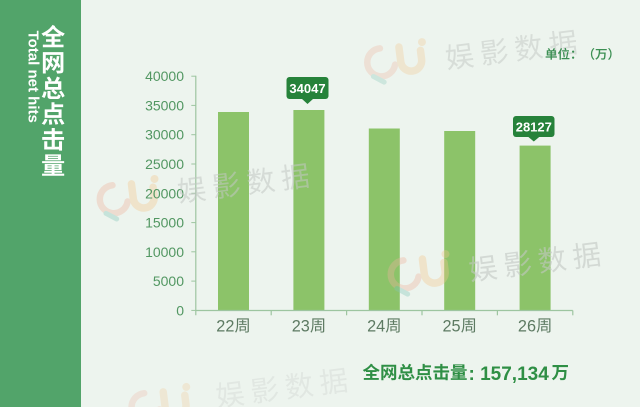 The height and width of the screenshot is (412, 640). I want to click on svg-text: 34047, so click(307, 88).